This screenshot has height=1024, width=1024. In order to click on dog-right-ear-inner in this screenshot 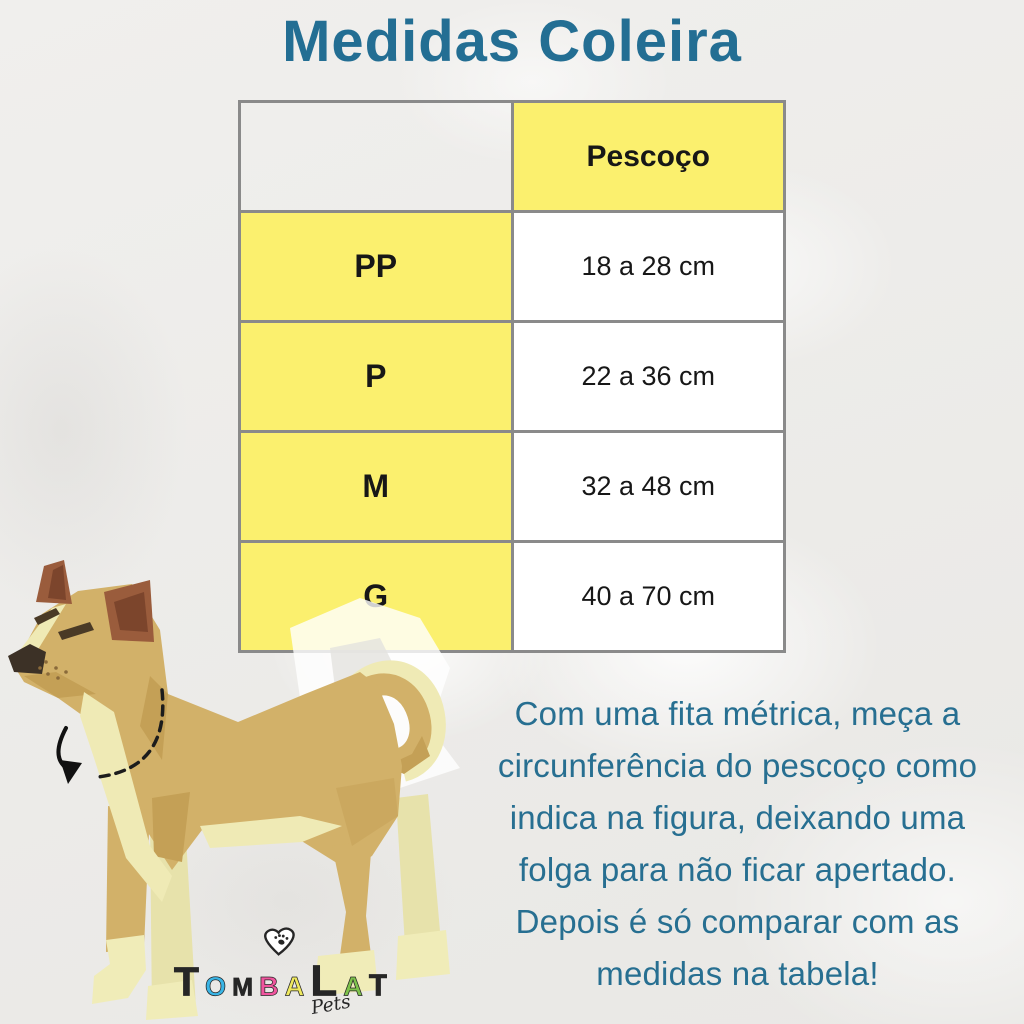, I will do `click(131, 612)`.